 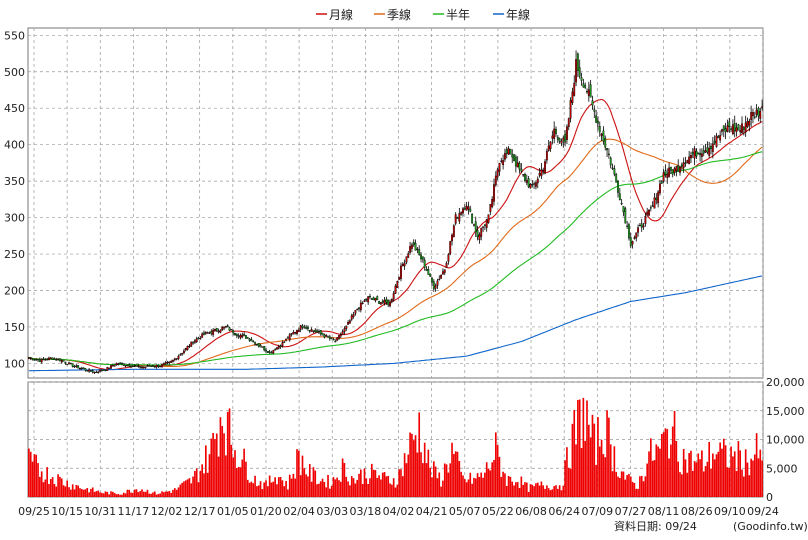 What do you see at coordinates (14, 35) in the screenshot?
I see `price-tick-label: 550` at bounding box center [14, 35].